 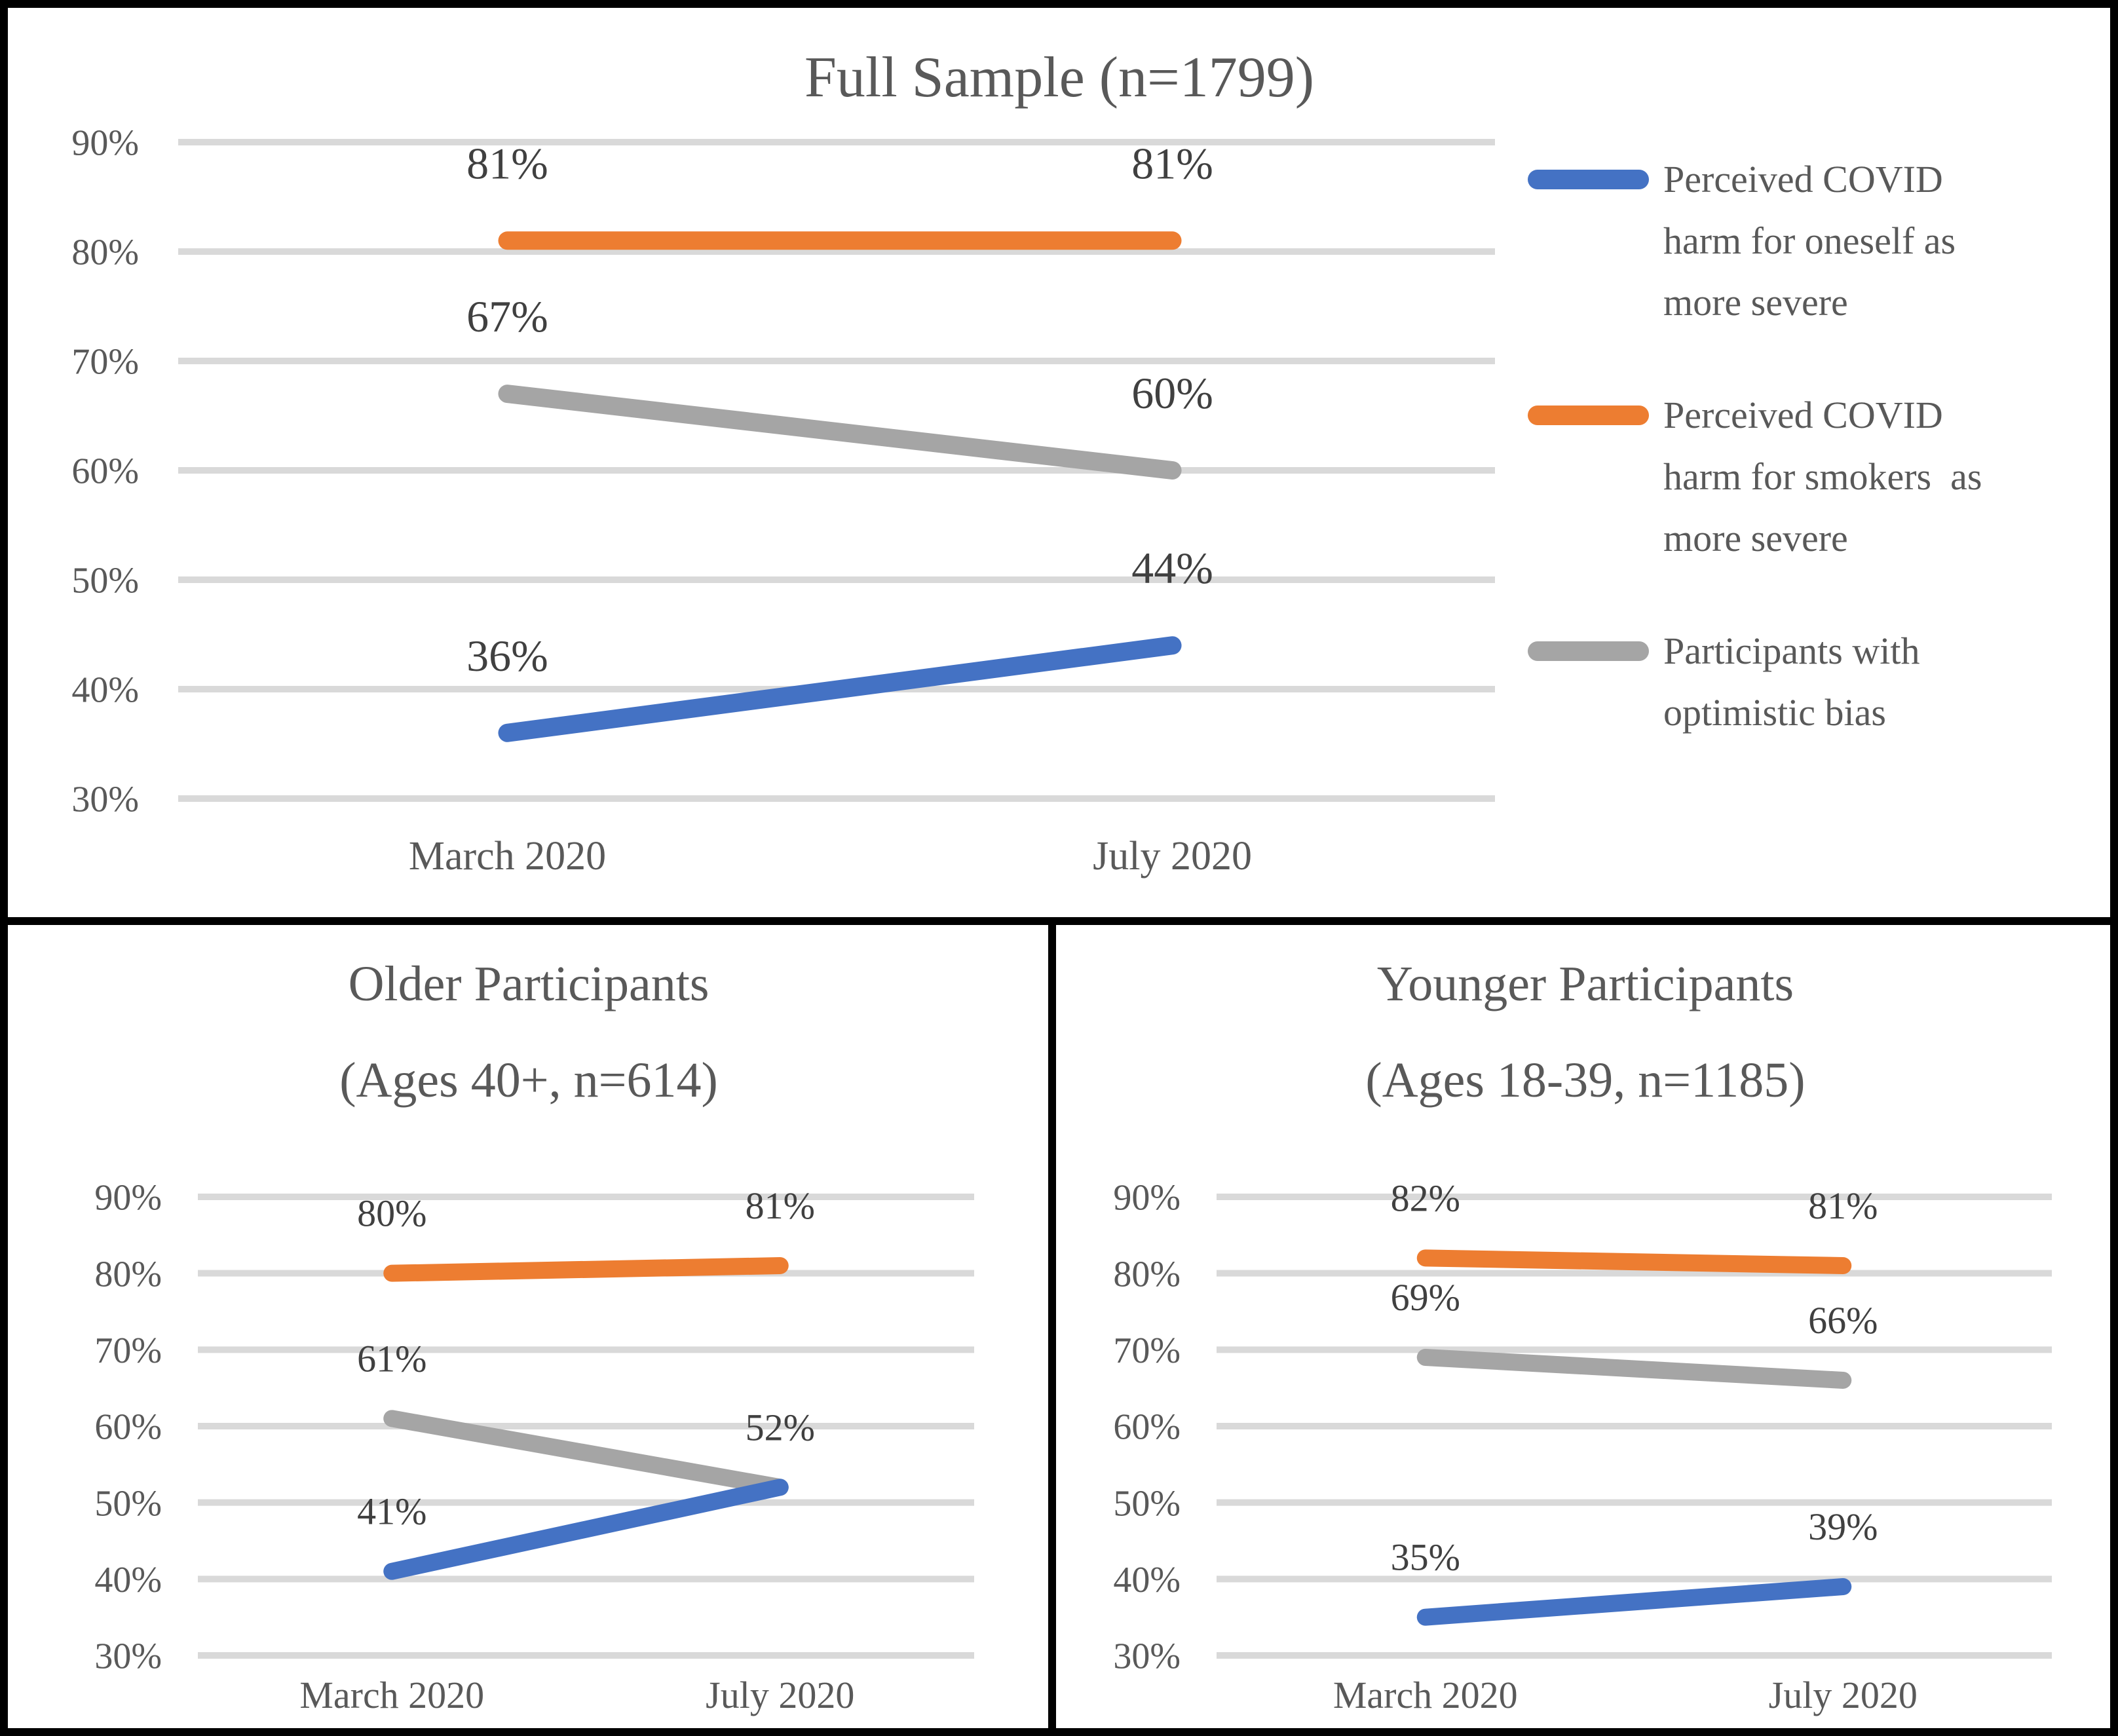 I want to click on vertical-divider, so click(x=1052, y=1326).